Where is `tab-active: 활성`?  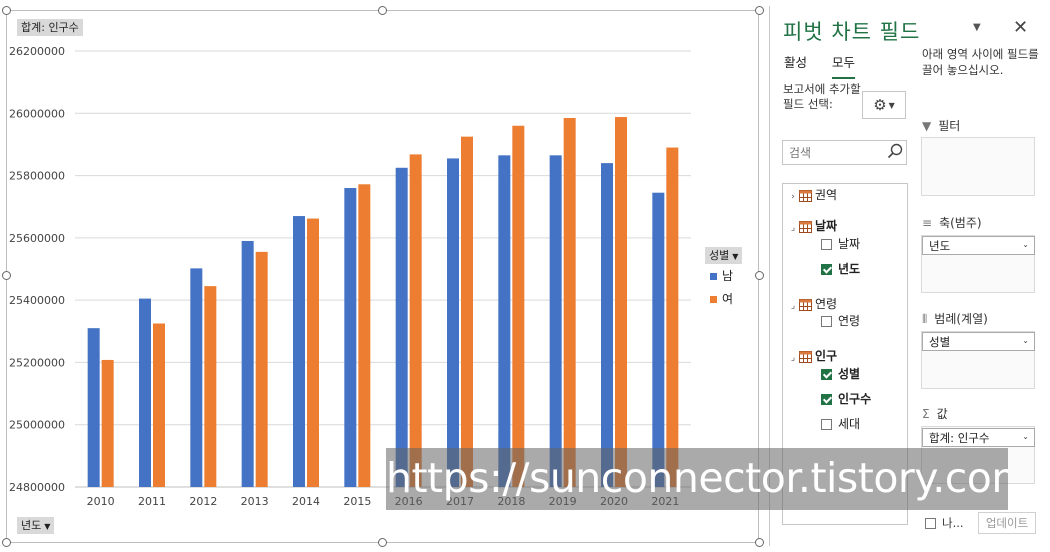
tab-active: 활성 is located at coordinates (796, 62).